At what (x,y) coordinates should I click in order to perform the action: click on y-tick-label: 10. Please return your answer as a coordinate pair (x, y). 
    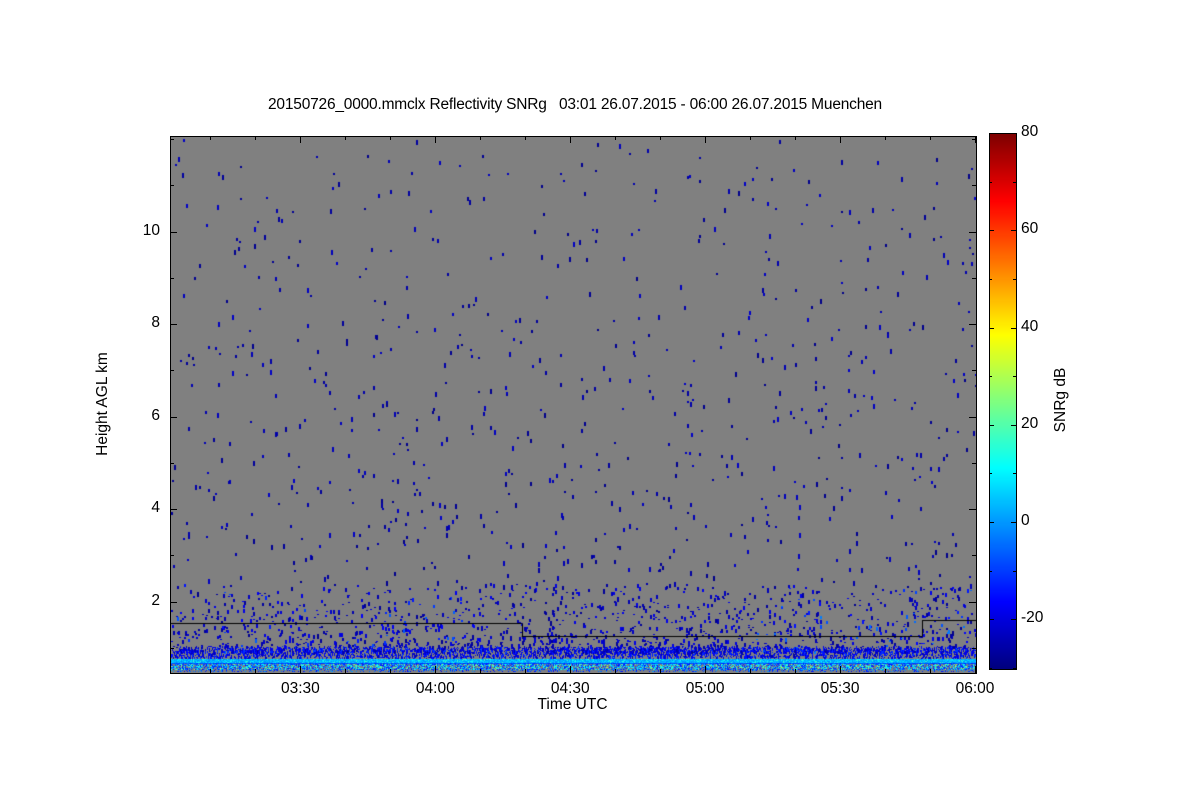
    Looking at the image, I should click on (151, 230).